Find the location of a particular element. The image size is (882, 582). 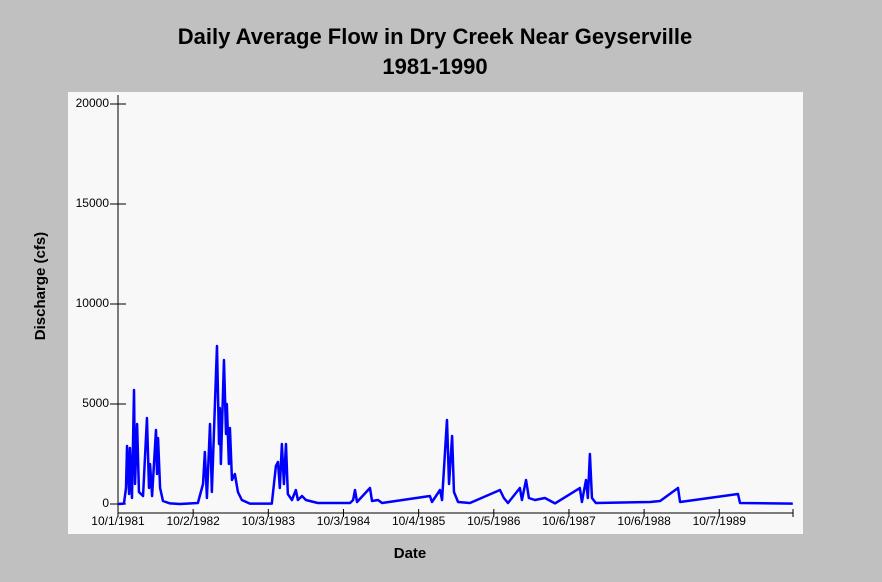

y-tick-label: 15000 is located at coordinates (93, 203).